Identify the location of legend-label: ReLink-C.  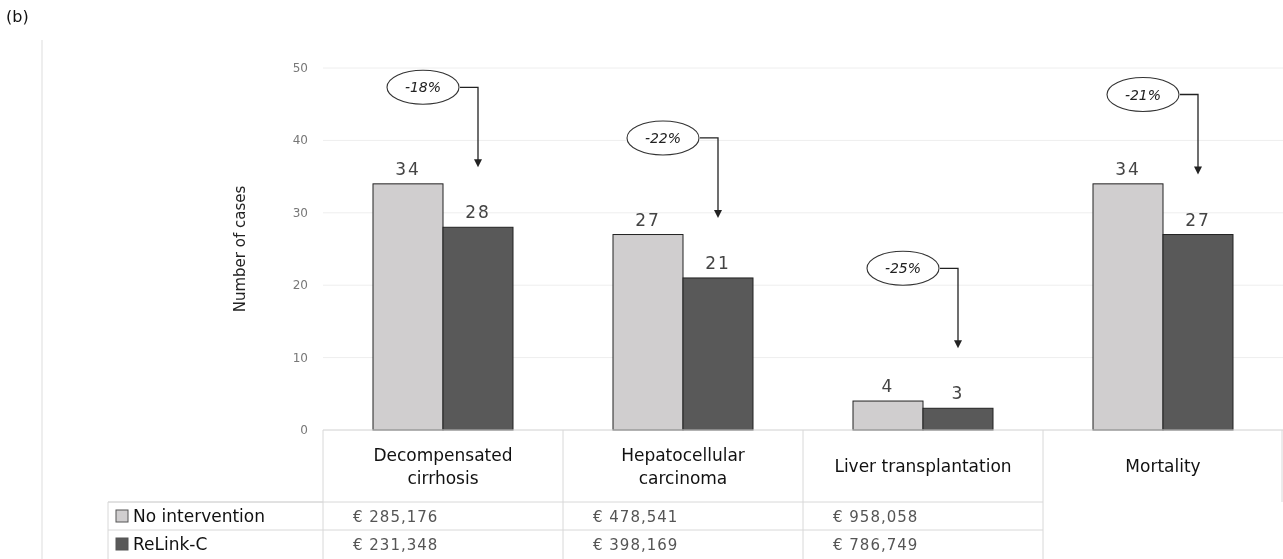
(170, 544).